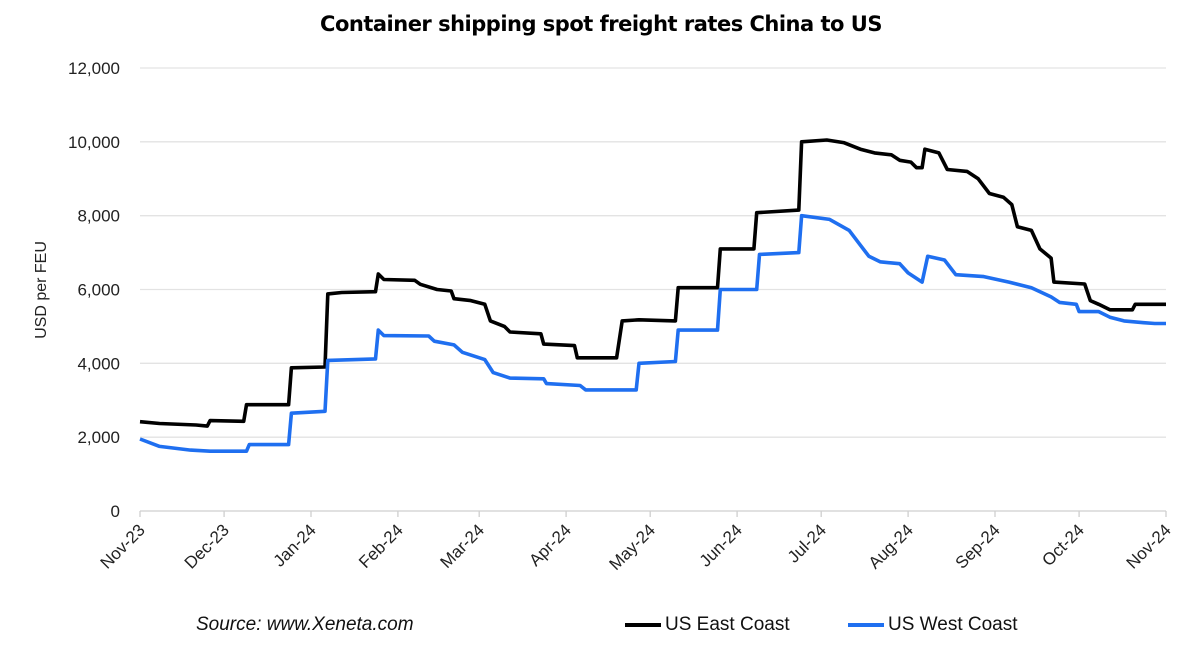 The image size is (1202, 656). Describe the element at coordinates (1149, 546) in the screenshot. I see `x-tick-label: Nov-24` at that location.